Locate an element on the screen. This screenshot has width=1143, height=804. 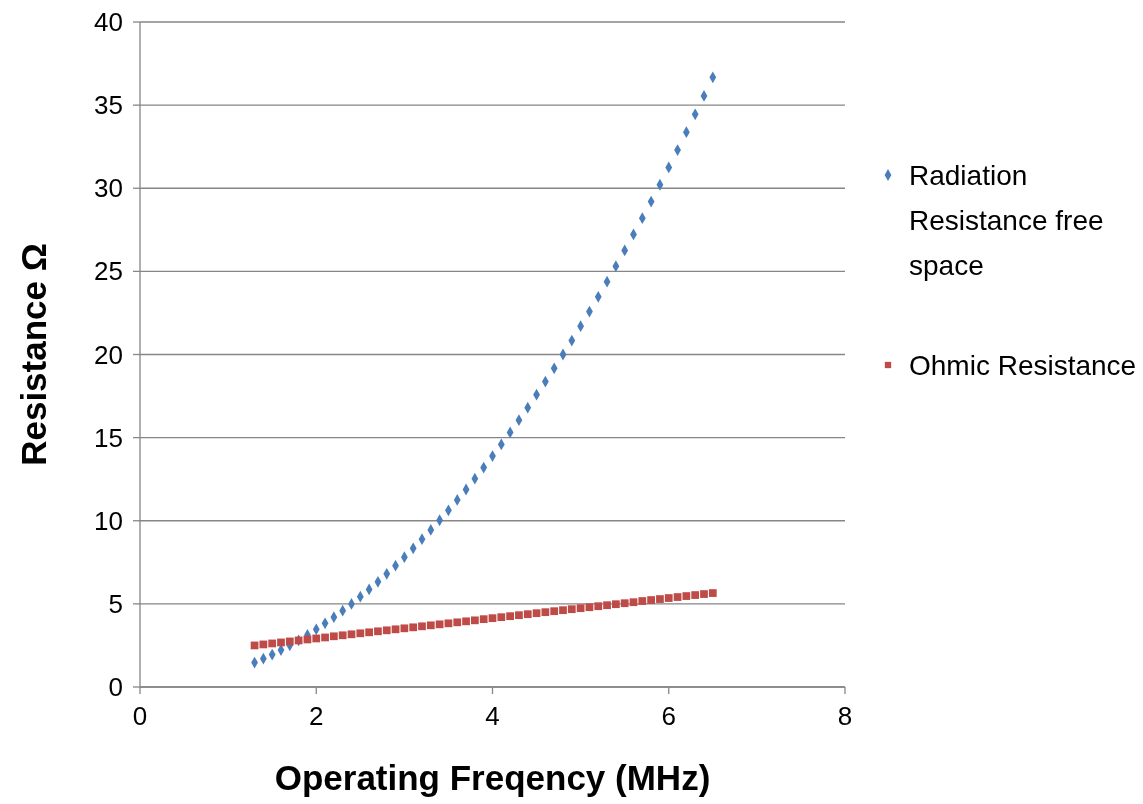
y-tick-label: 25 is located at coordinates (108, 271).